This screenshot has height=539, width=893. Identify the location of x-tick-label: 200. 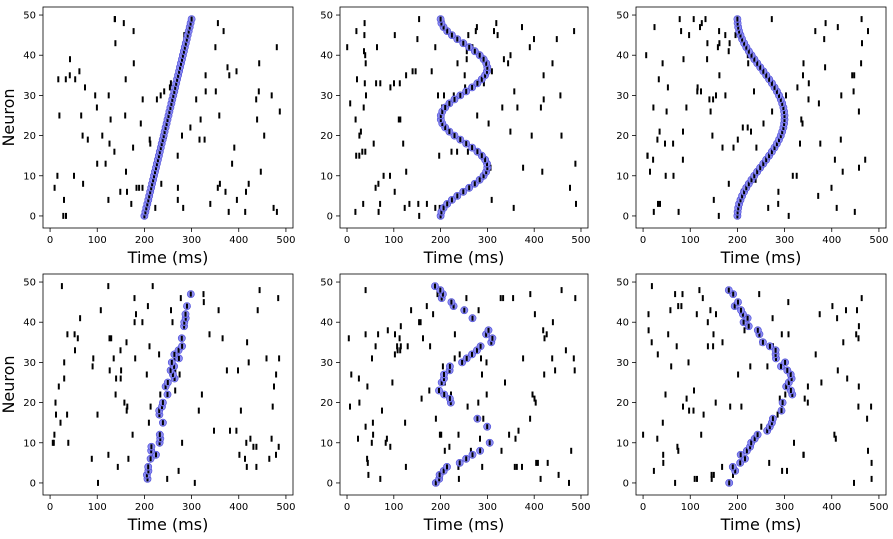
(144, 507).